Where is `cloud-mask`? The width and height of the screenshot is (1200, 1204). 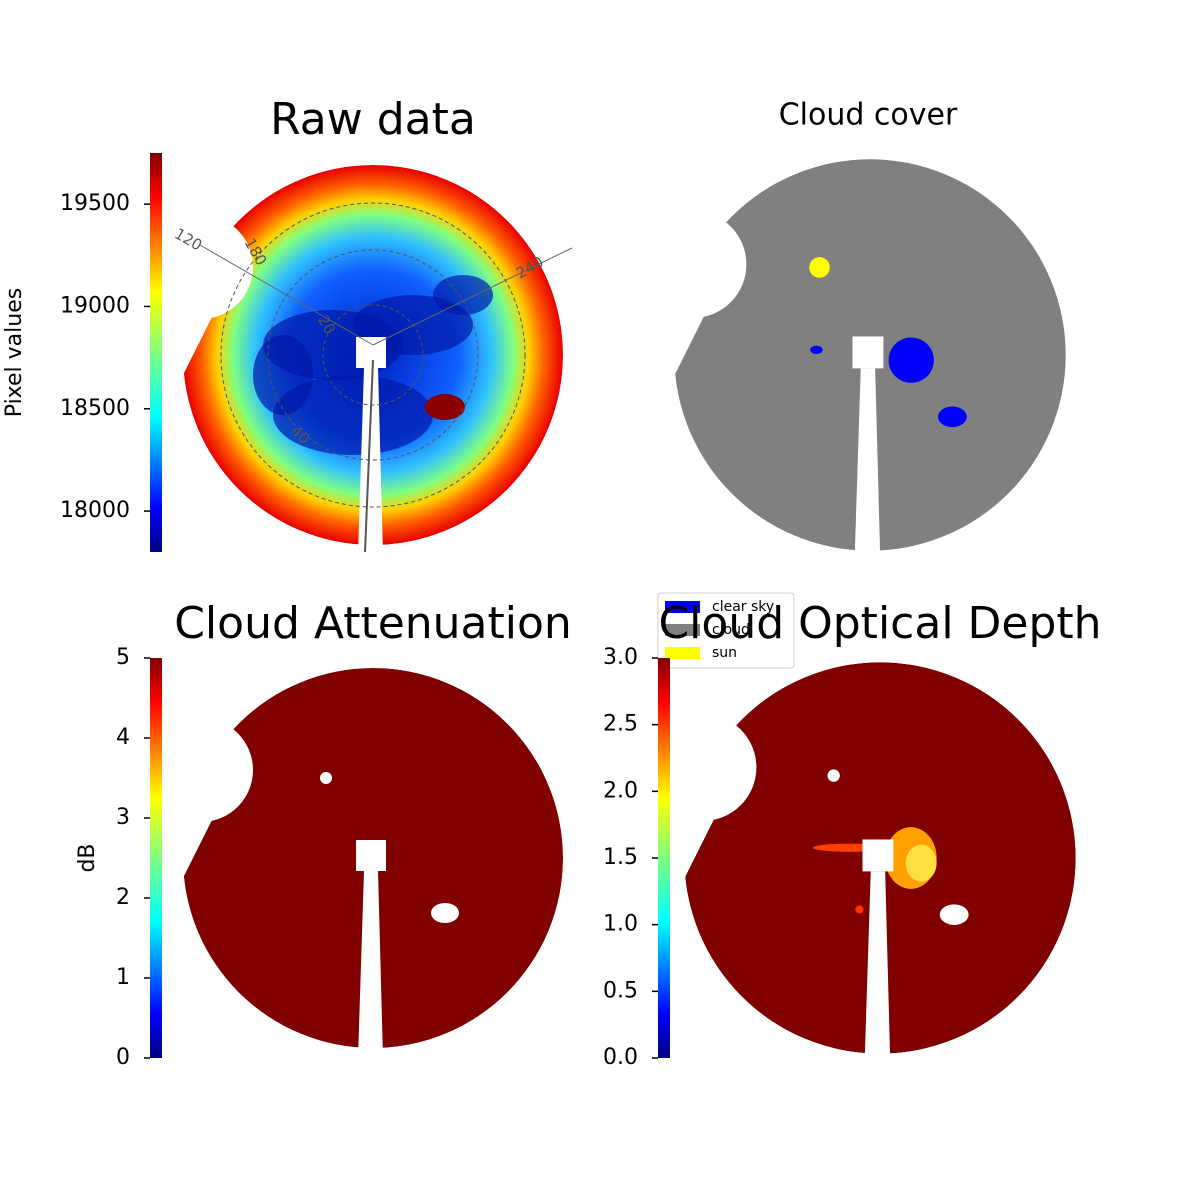
cloud-mask is located at coordinates (870, 355).